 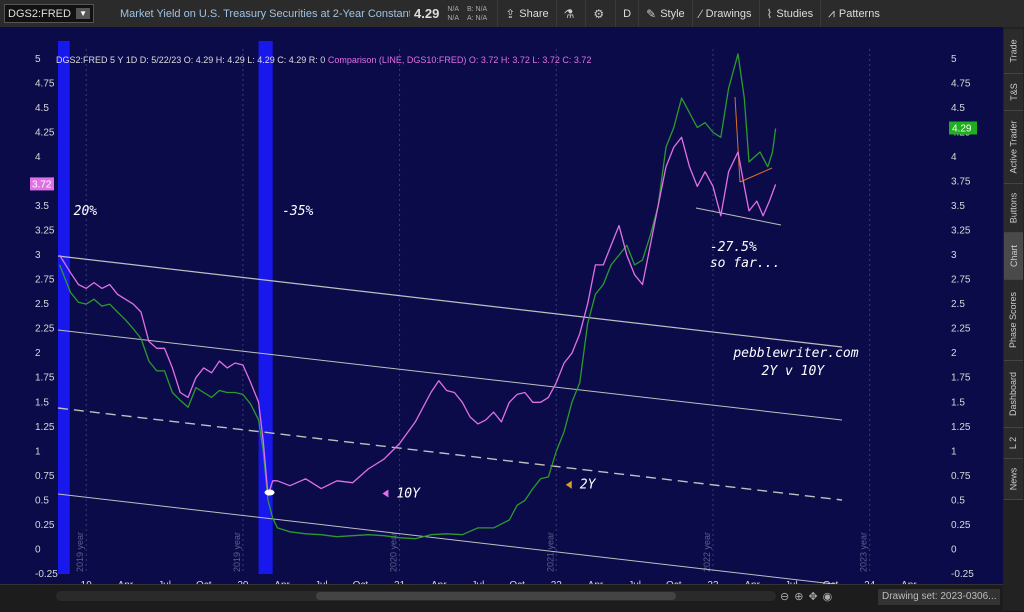 I want to click on last-value-badge-10y-bg, so click(x=42, y=184).